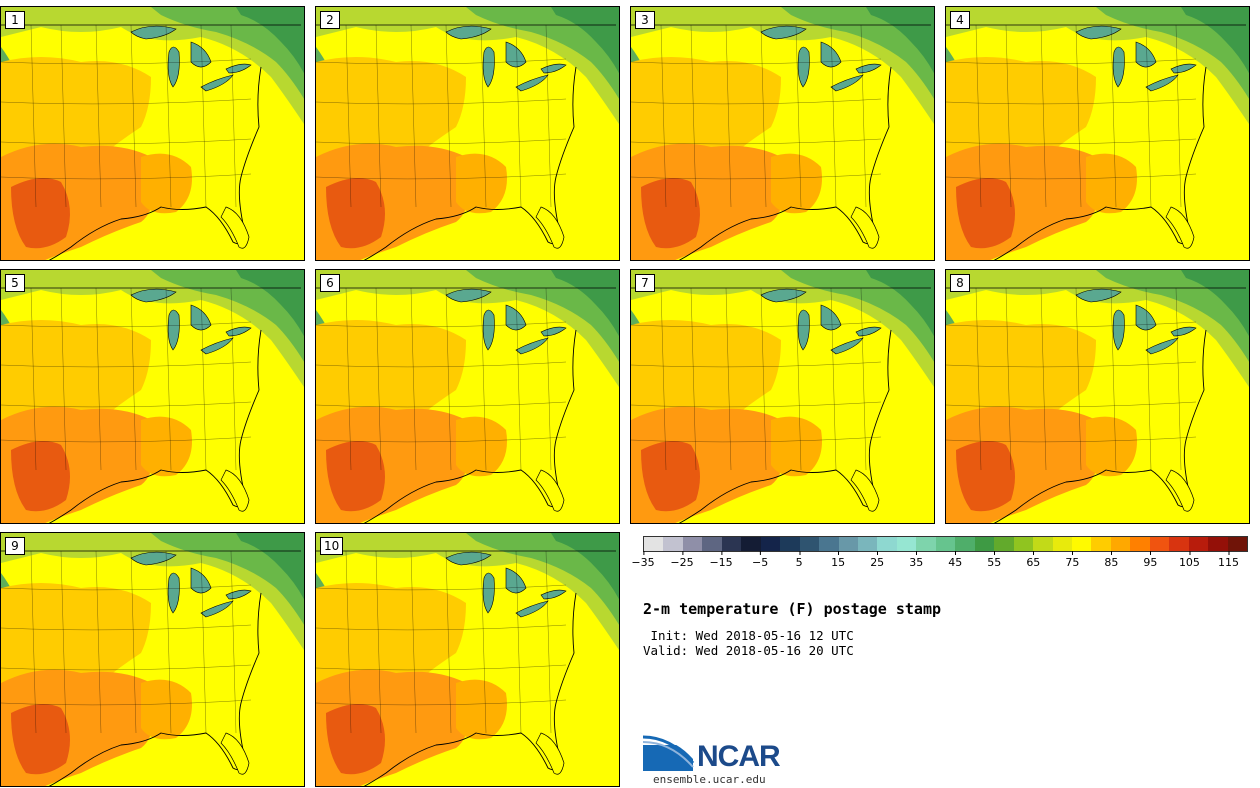 The width and height of the screenshot is (1260, 788). What do you see at coordinates (669, 753) in the screenshot?
I see `ncar-logo-icon` at bounding box center [669, 753].